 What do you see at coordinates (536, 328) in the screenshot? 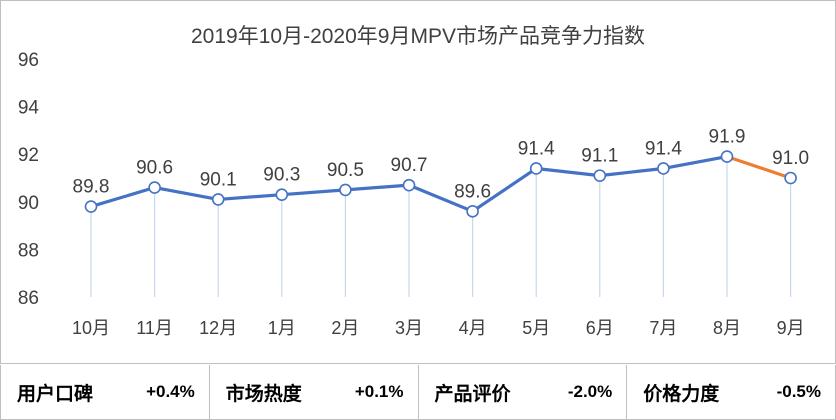
I see `x-tick-label: 5月` at bounding box center [536, 328].